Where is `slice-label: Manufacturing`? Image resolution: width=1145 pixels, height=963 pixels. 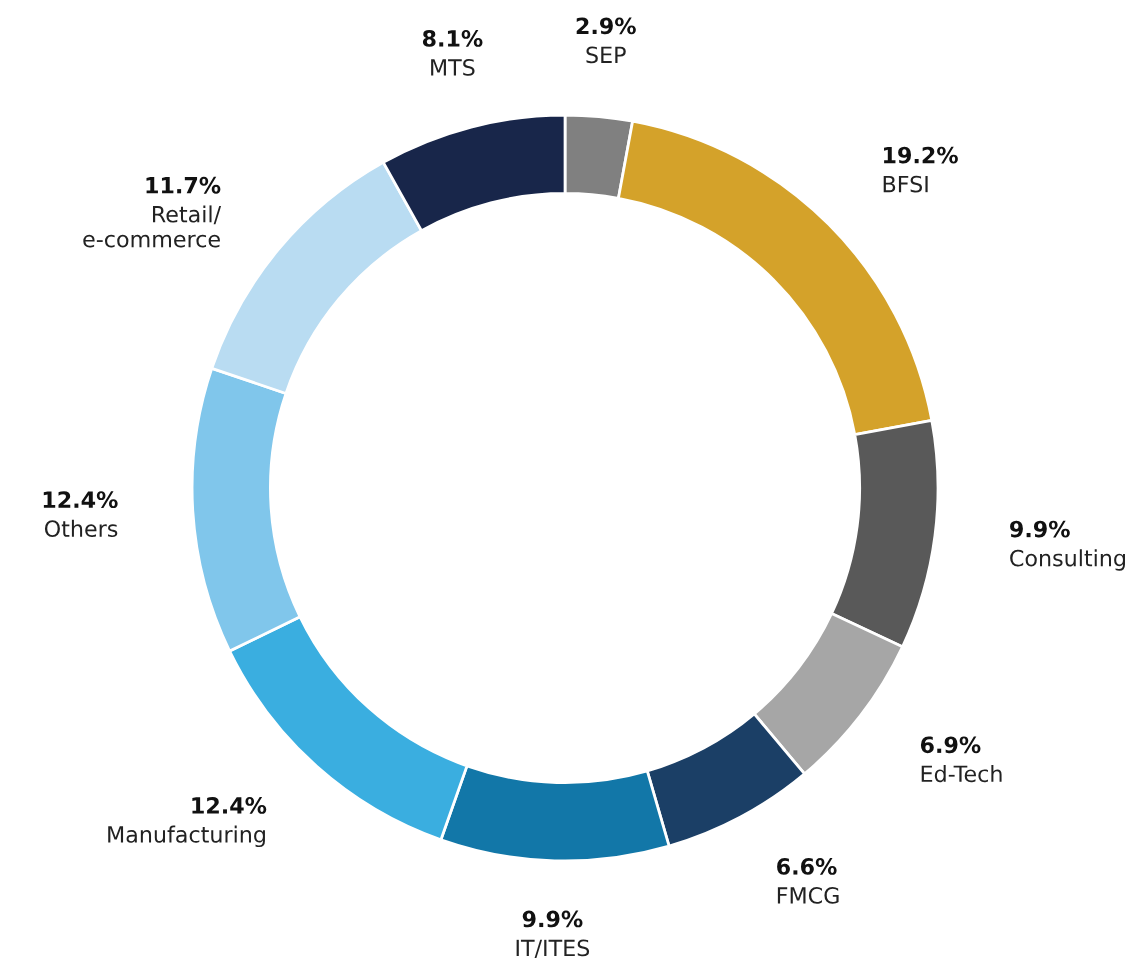 slice-label: Manufacturing is located at coordinates (186, 836).